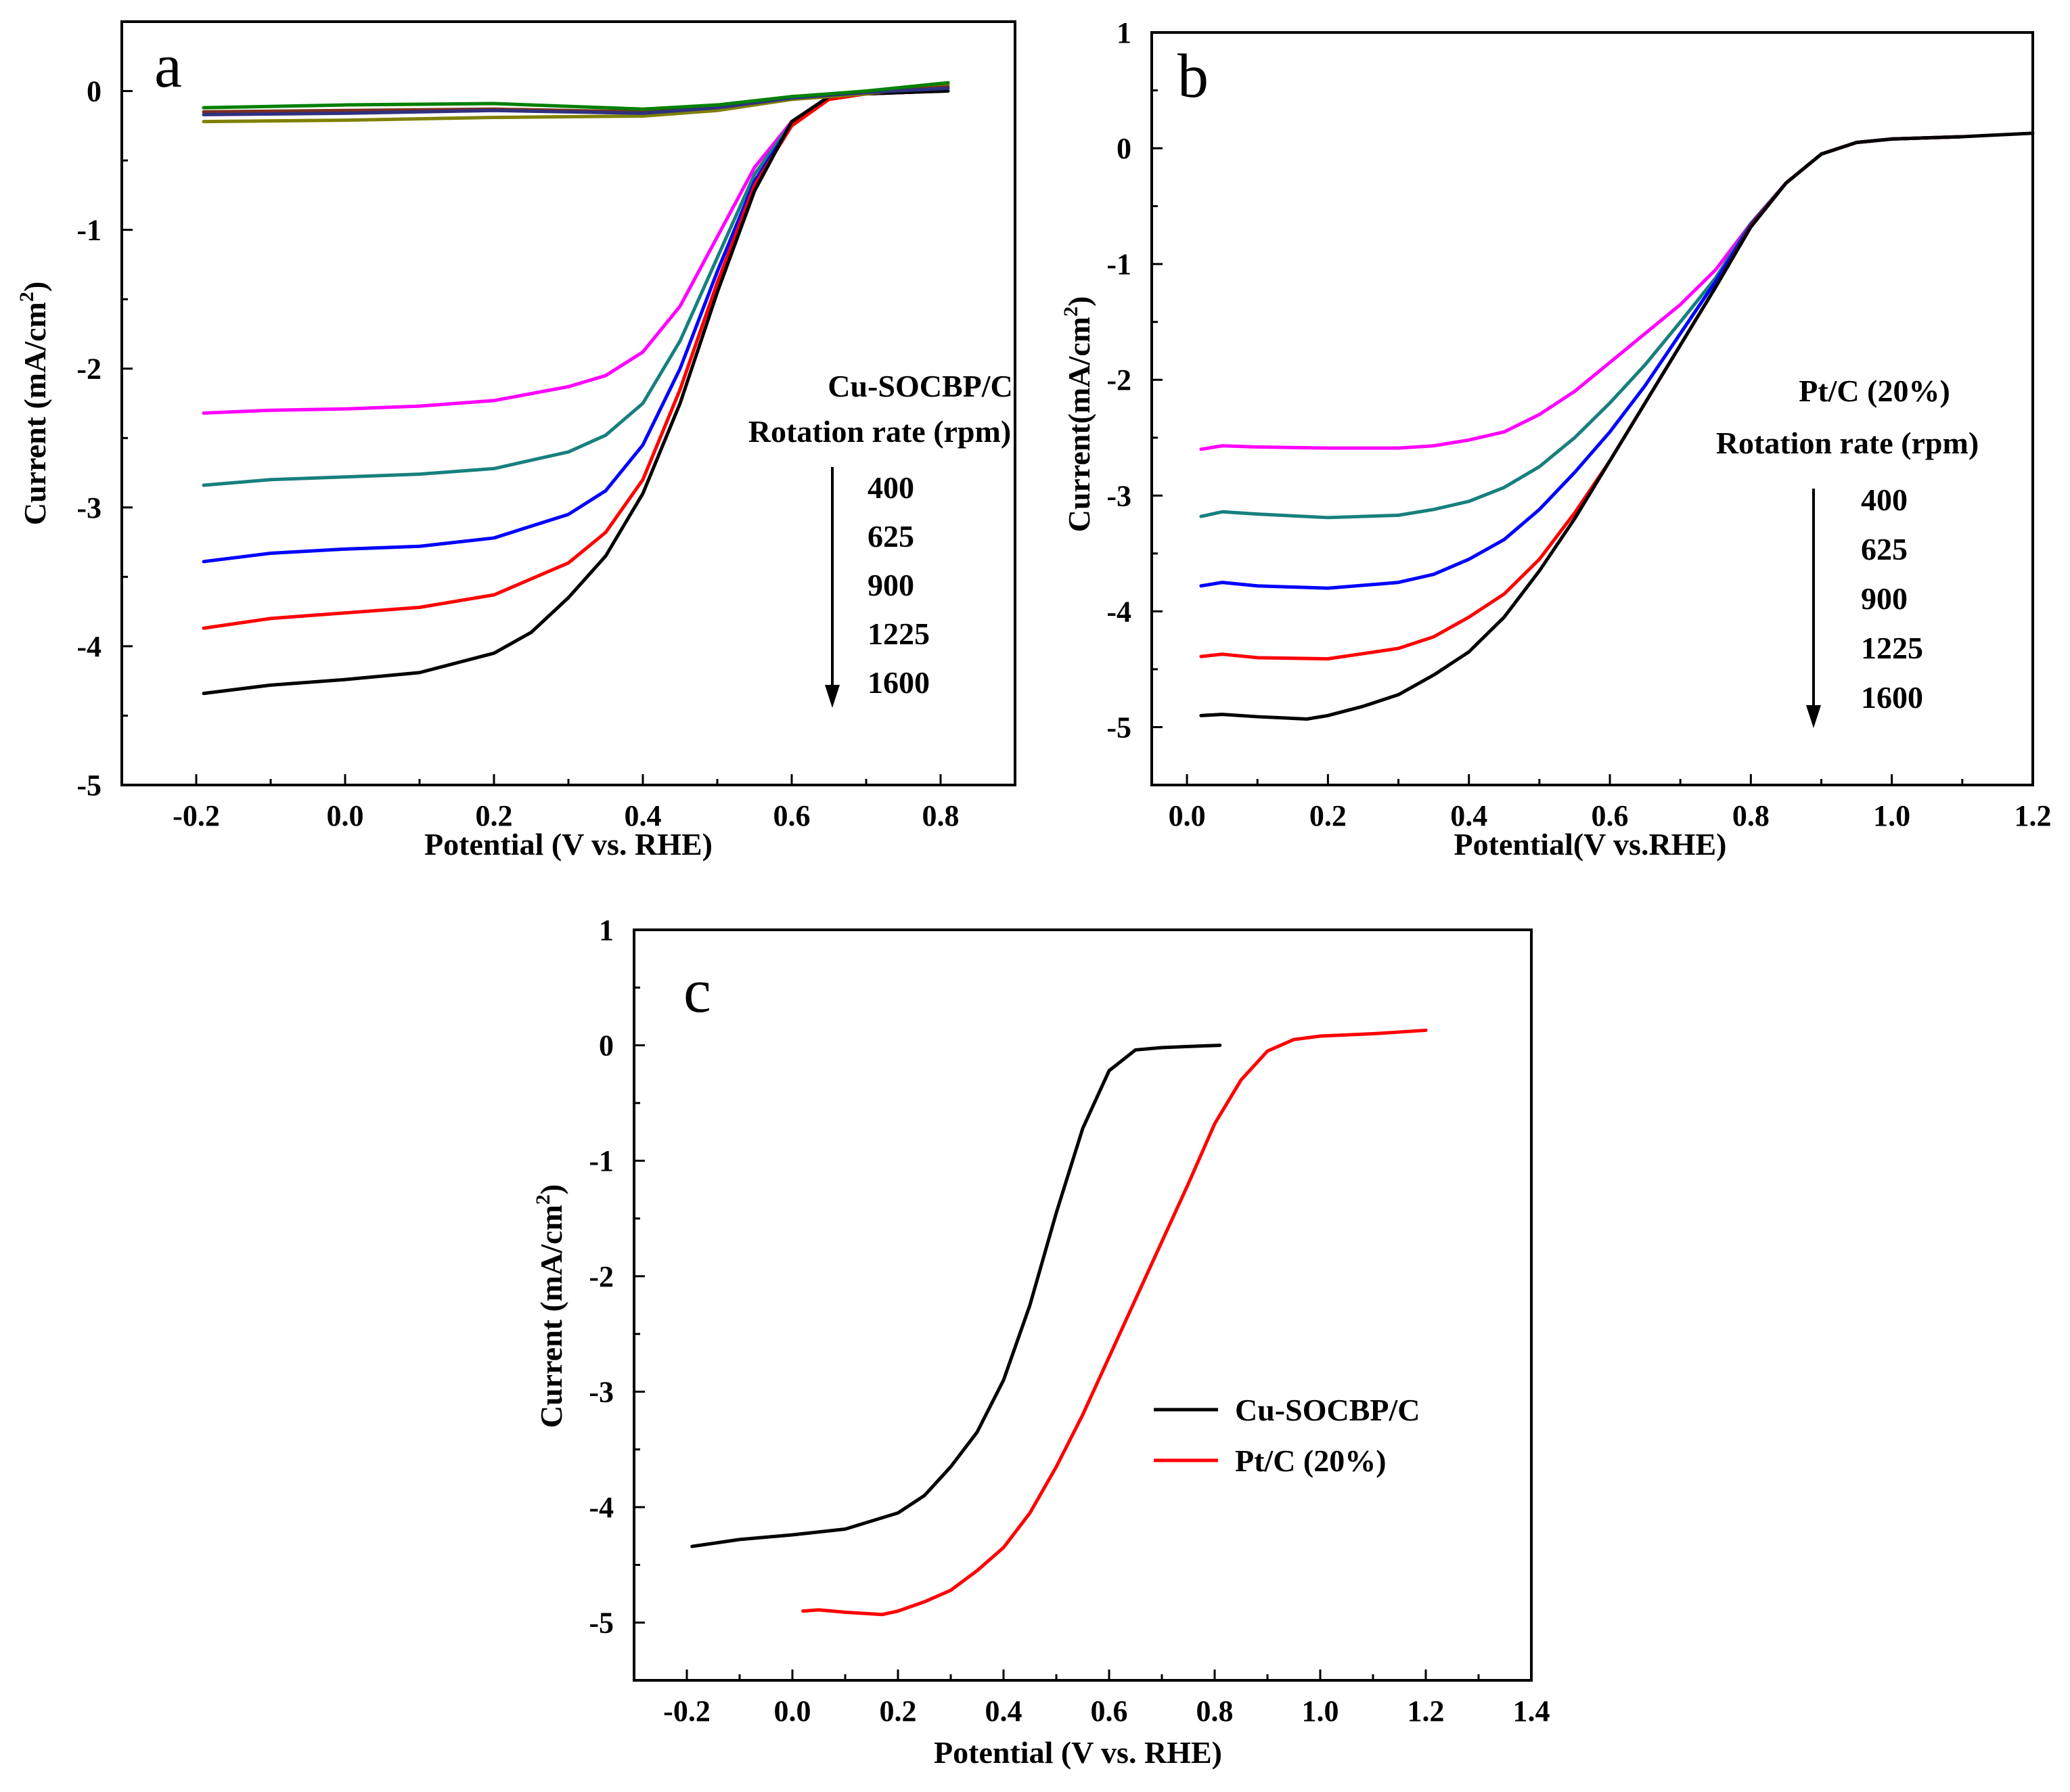 The height and width of the screenshot is (1792, 2070). I want to click on panel-letter: b, so click(1193, 75).